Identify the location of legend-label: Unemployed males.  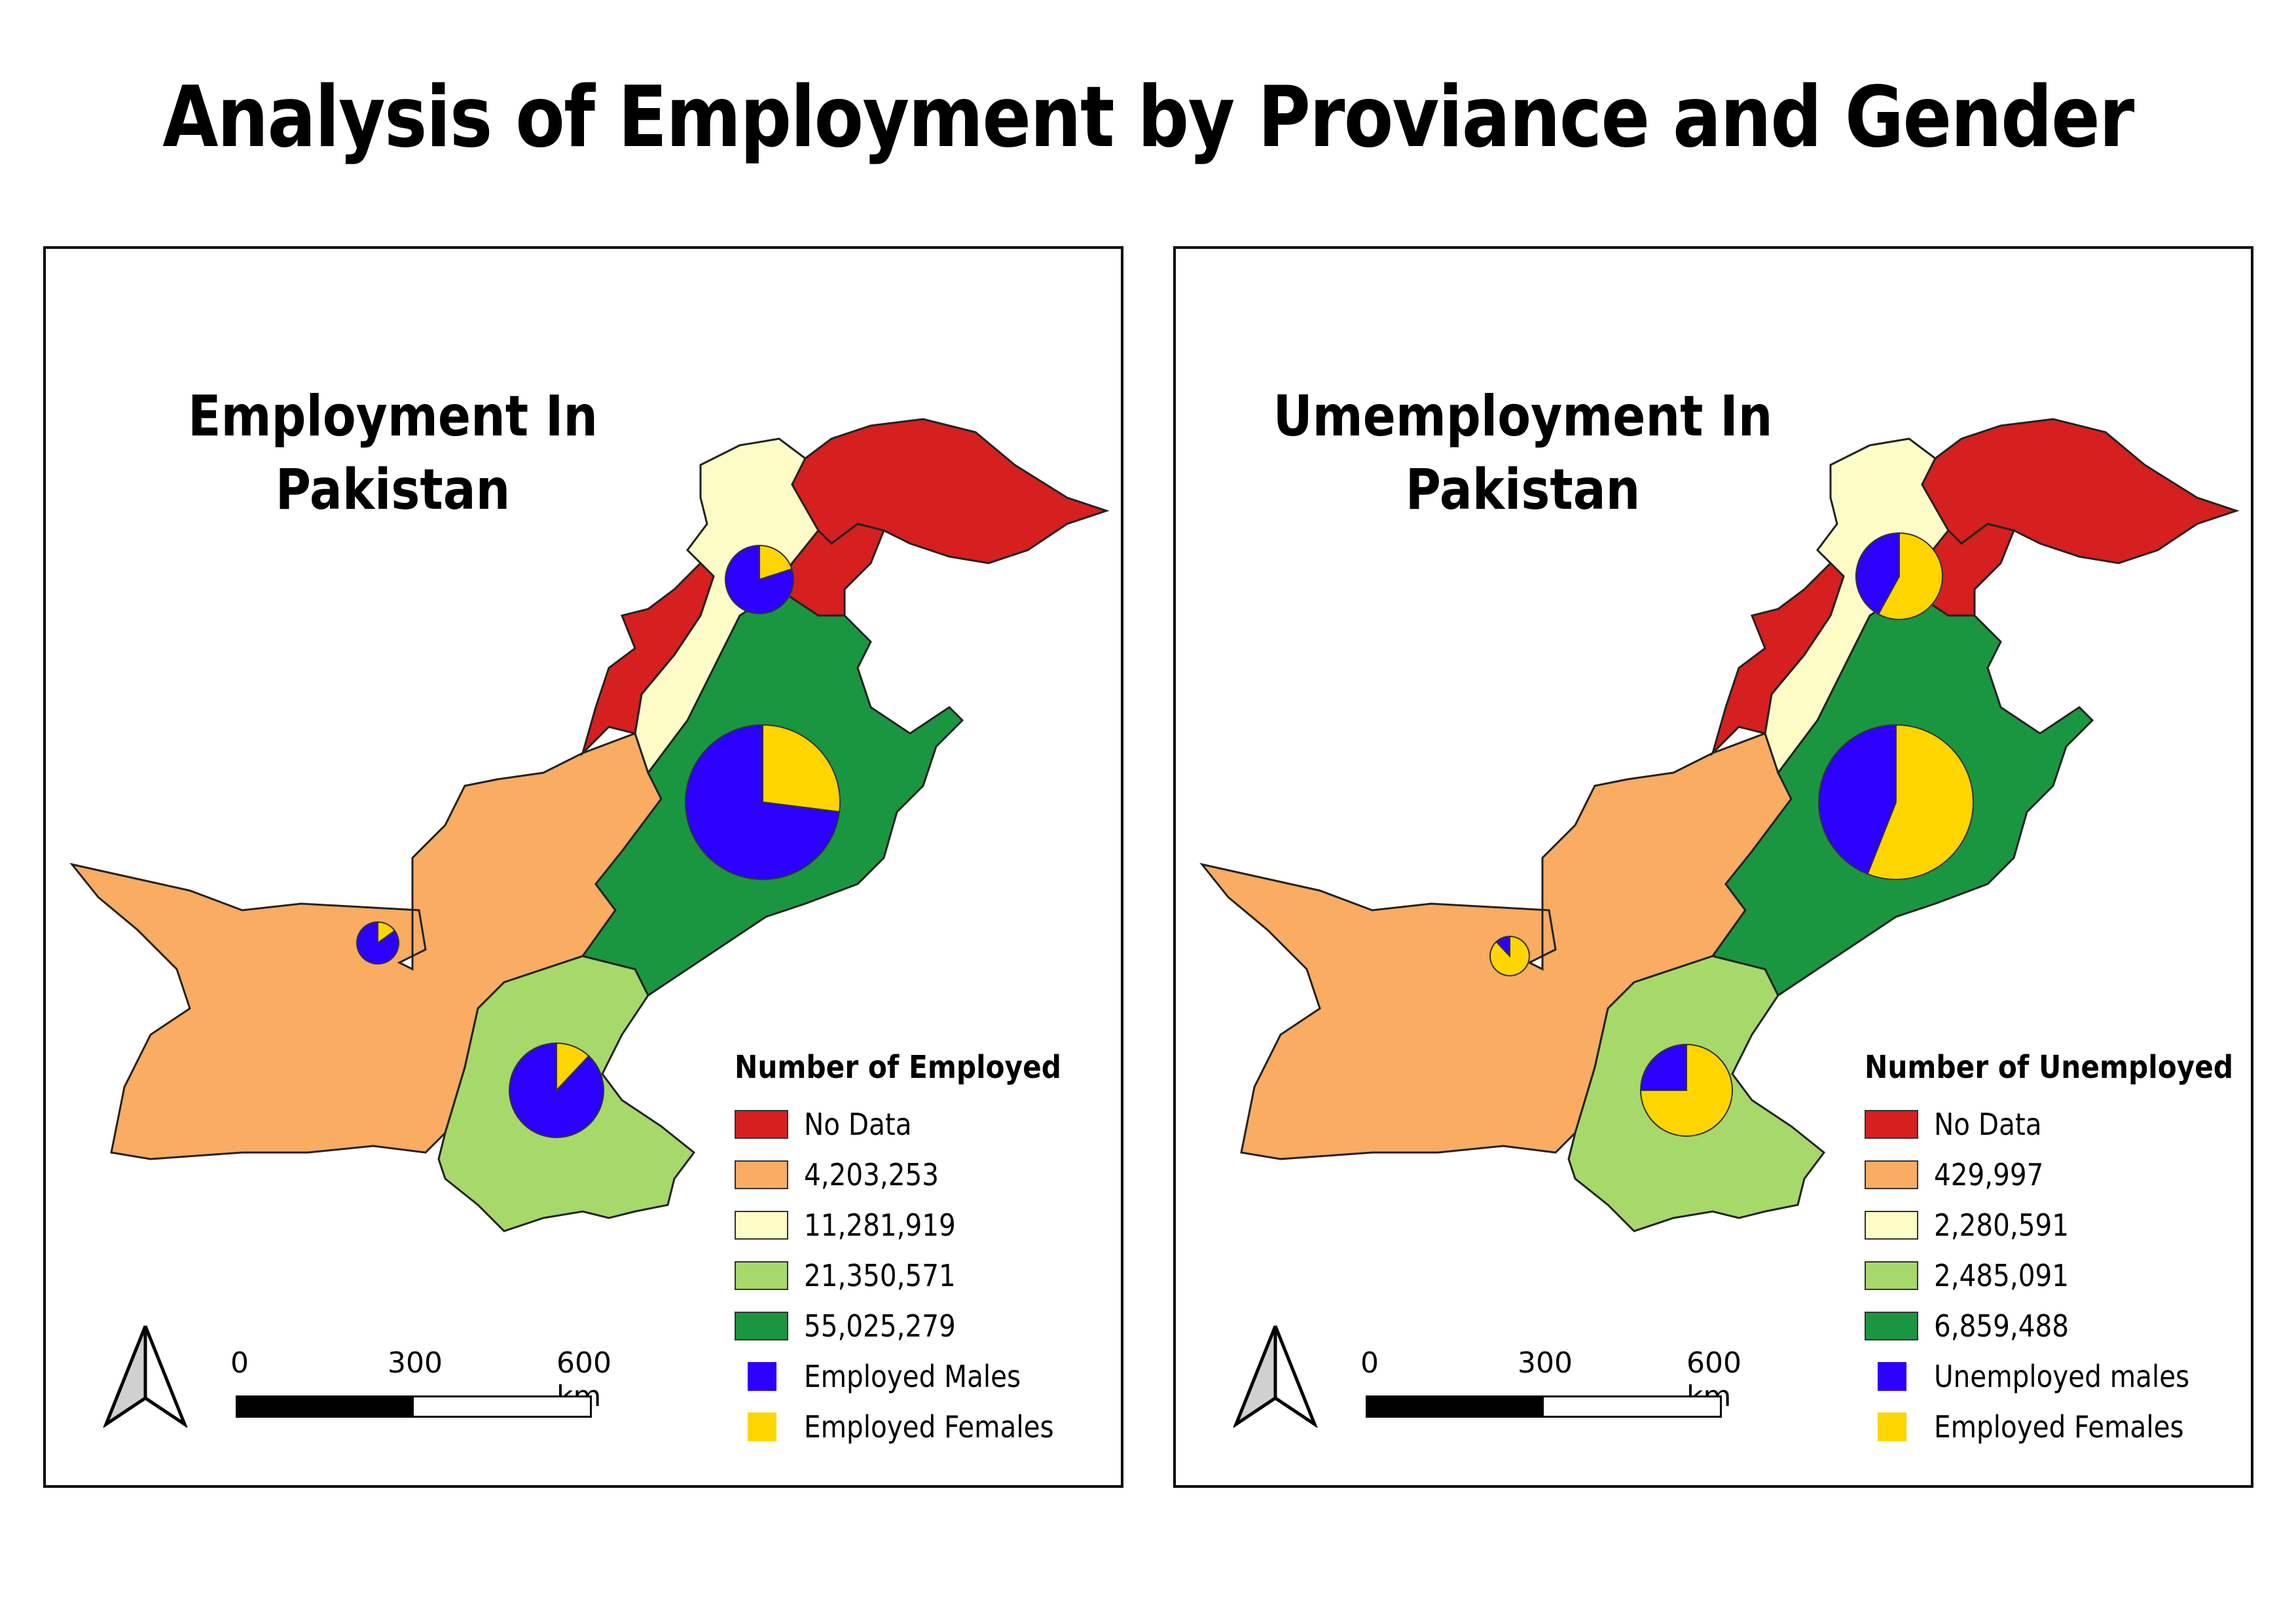
(2062, 1376).